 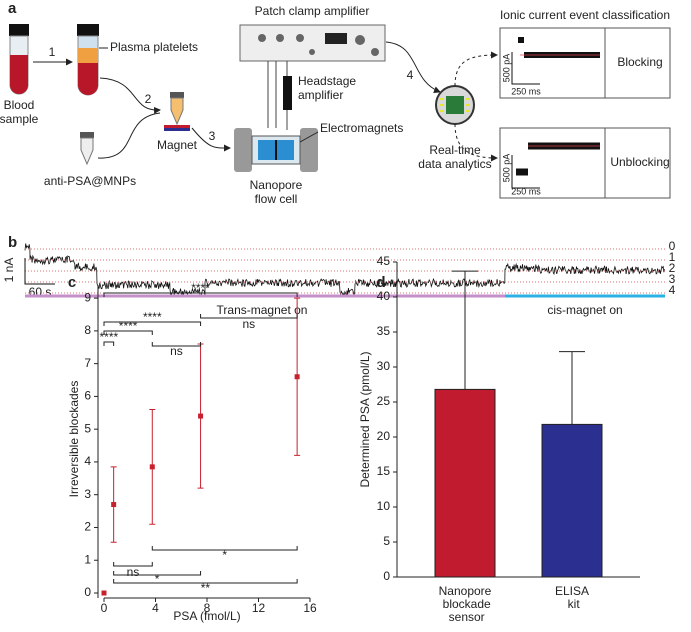 I want to click on x-tick-label: 8, so click(x=207, y=608).